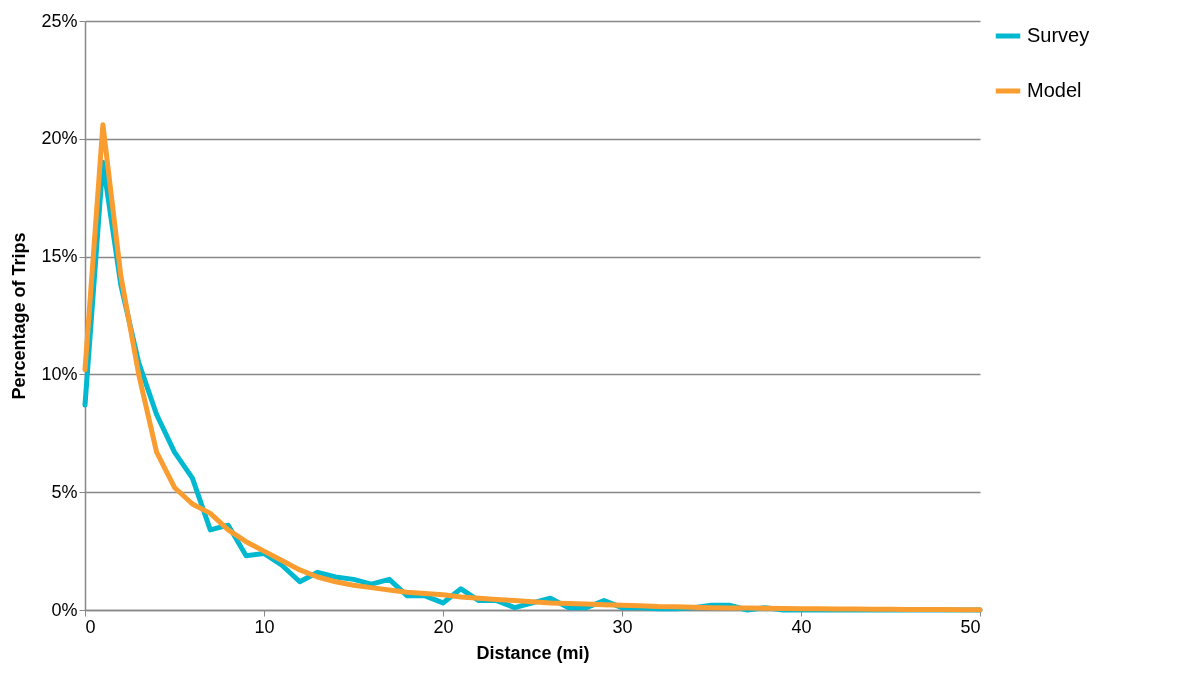 The height and width of the screenshot is (700, 1200). Describe the element at coordinates (1058, 35) in the screenshot. I see `legend-label: Survey` at that location.